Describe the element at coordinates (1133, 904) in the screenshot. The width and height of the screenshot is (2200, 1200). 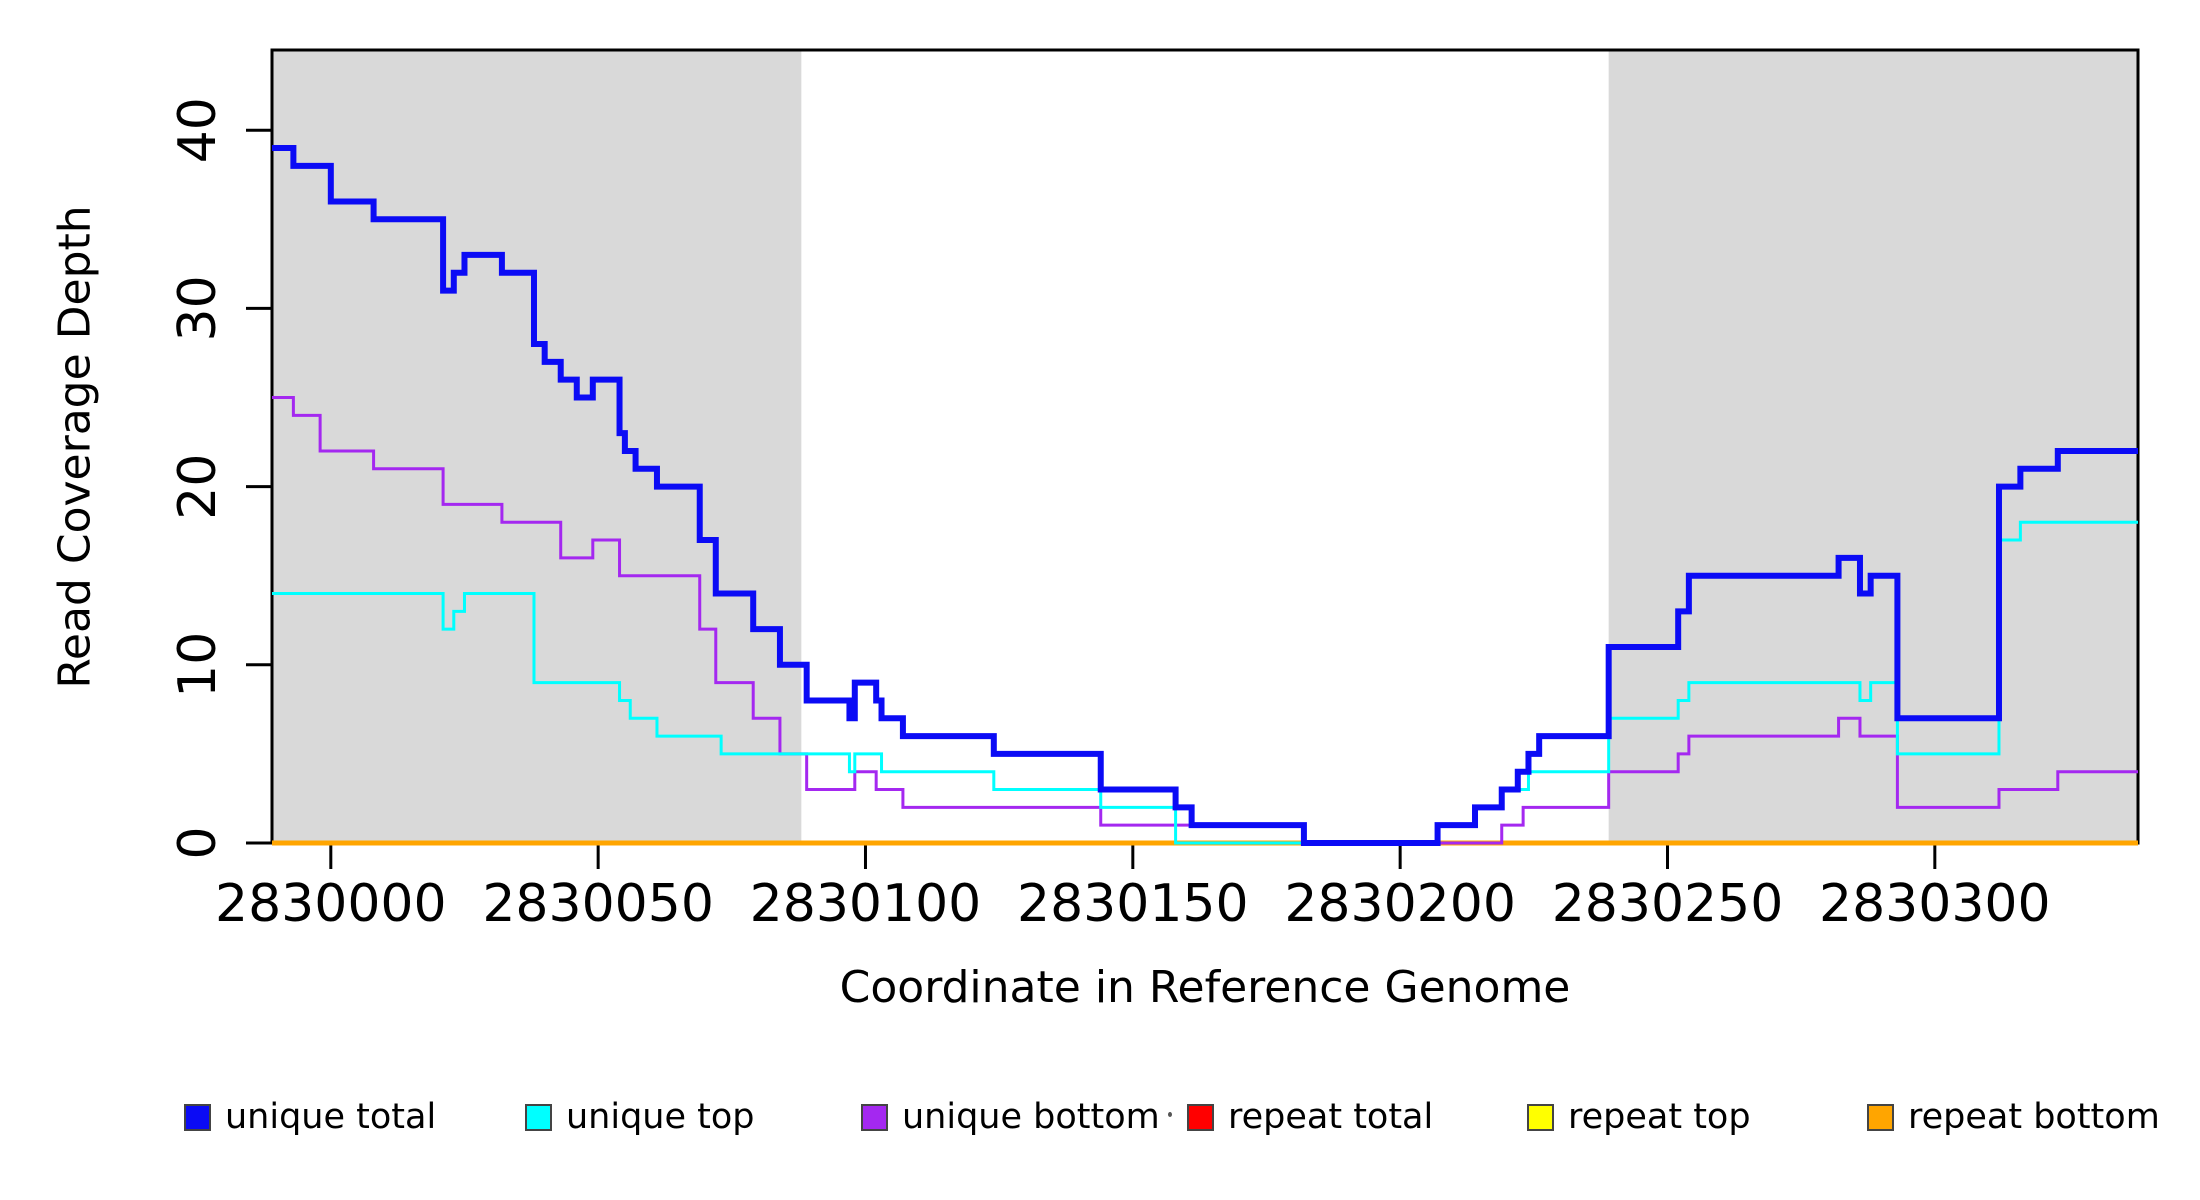
I see `x-tick-label: 2830150` at that location.